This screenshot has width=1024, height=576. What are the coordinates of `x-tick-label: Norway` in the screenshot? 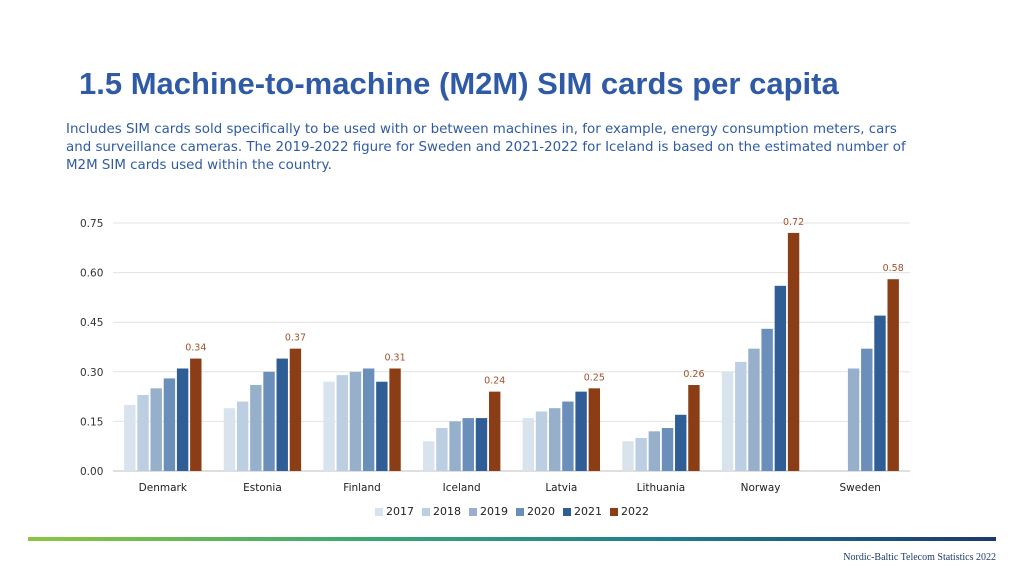 It's located at (761, 488).